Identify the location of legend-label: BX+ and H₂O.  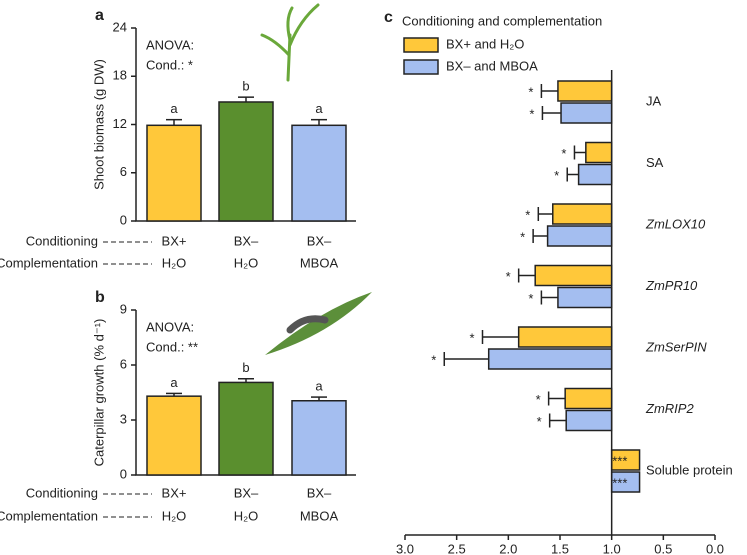
(485, 43).